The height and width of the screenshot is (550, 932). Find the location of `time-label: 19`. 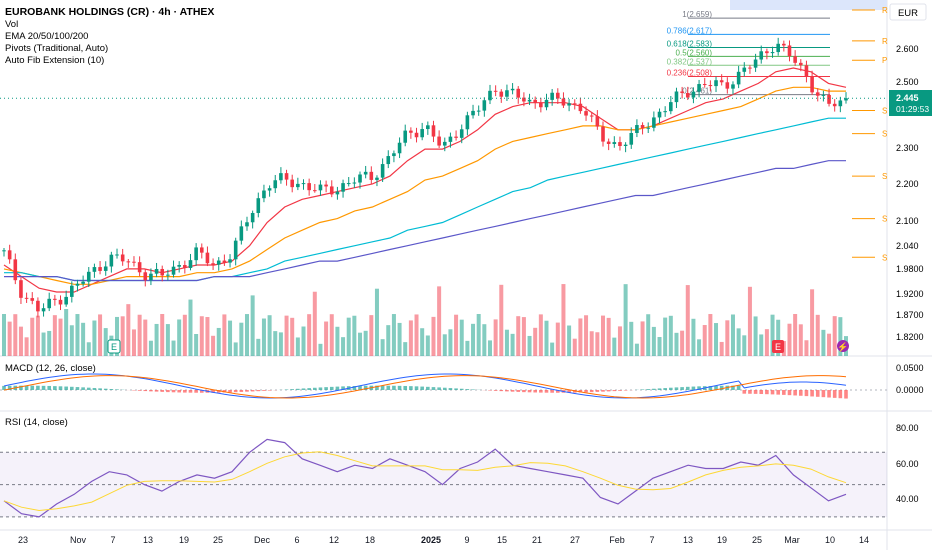

time-label: 19 is located at coordinates (184, 540).